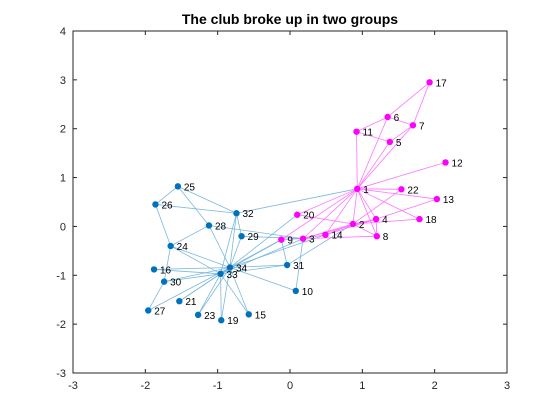  I want to click on node-label-10: 10, so click(308, 292).